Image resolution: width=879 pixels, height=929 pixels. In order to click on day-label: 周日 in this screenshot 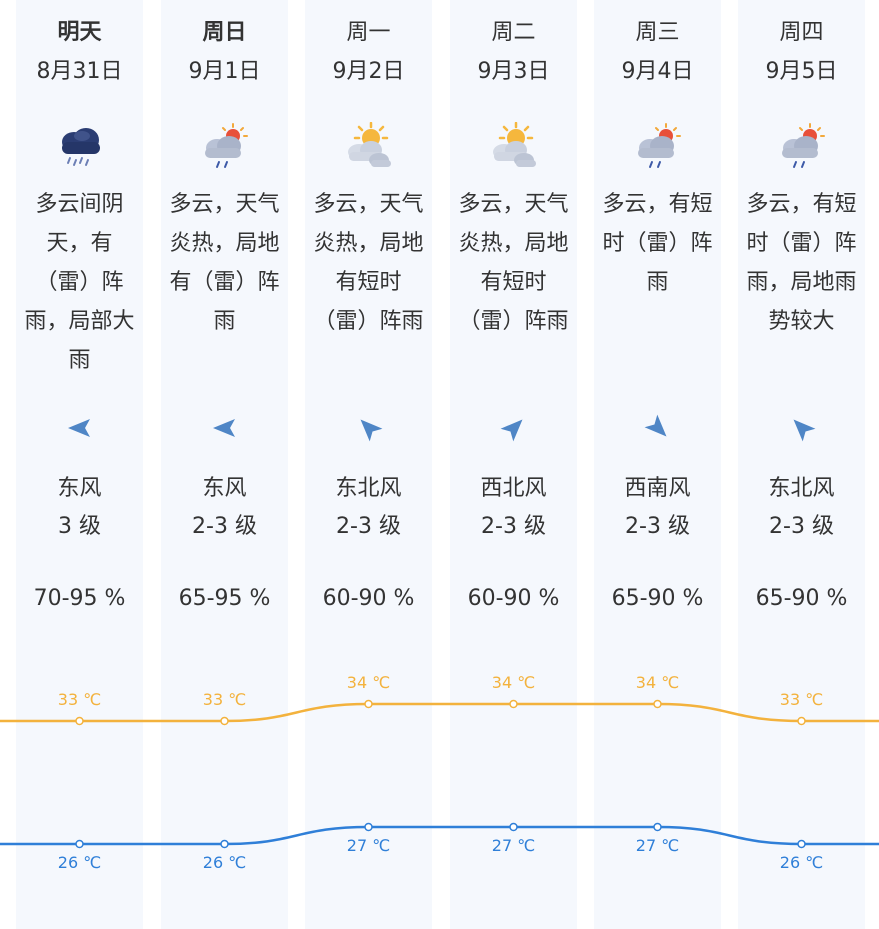, I will do `click(224, 32)`.